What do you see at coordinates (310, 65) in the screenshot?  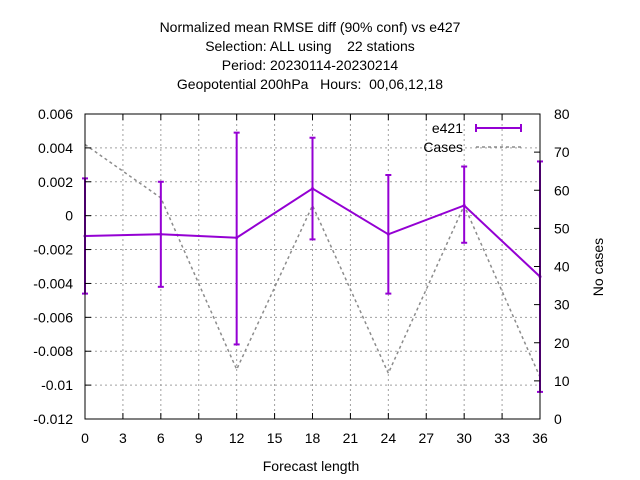 I see `title-line-3: Period: 20230114-20230214` at bounding box center [310, 65].